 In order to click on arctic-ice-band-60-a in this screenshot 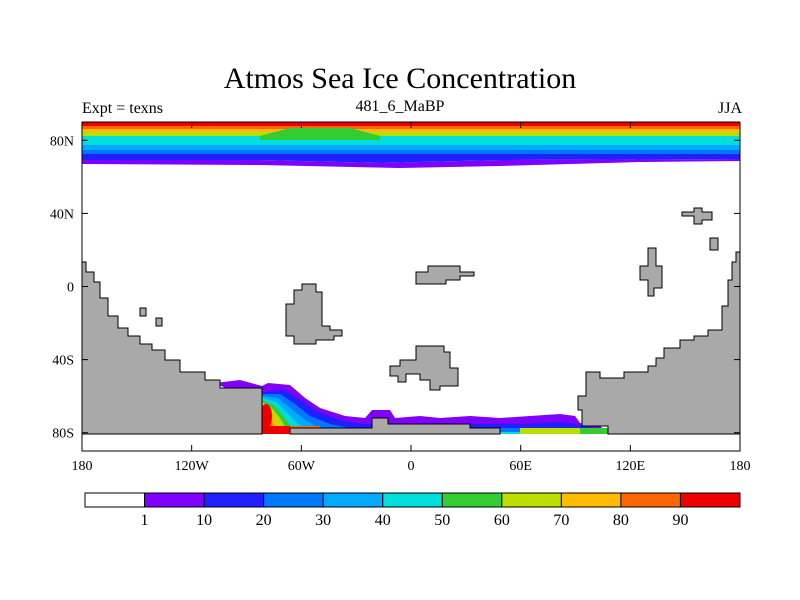, I will do `click(411, 134)`.